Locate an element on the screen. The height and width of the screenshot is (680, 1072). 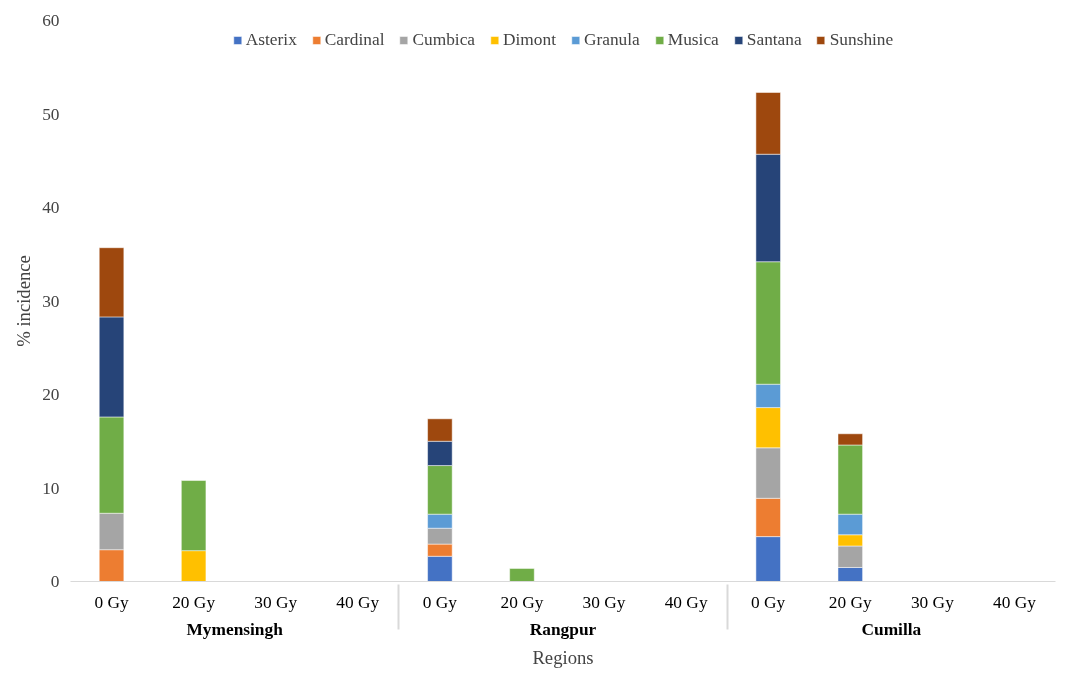
legend-label: Granula is located at coordinates (611, 40).